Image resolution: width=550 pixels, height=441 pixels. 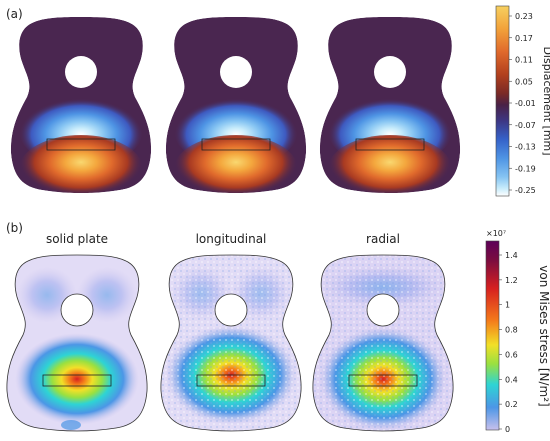 I want to click on displacement-colorbar-tick-label: -0.07, so click(x=525, y=125).